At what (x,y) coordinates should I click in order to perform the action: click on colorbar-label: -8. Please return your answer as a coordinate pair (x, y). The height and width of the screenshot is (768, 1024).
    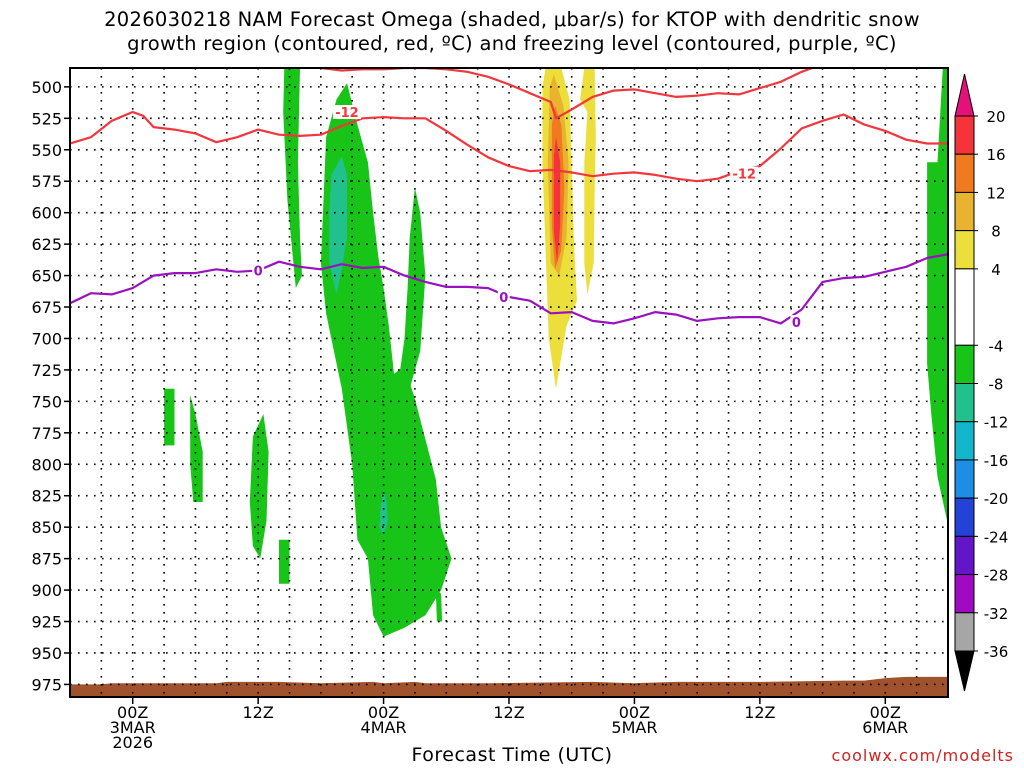
    Looking at the image, I should click on (996, 385).